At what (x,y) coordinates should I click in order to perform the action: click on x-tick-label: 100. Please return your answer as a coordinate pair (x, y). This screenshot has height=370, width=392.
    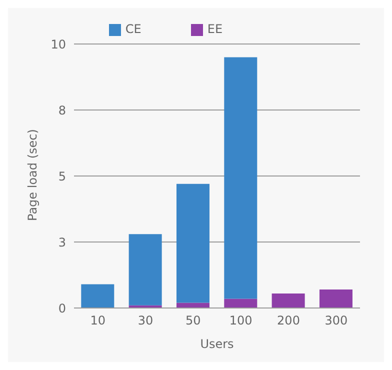
    Looking at the image, I should click on (240, 321).